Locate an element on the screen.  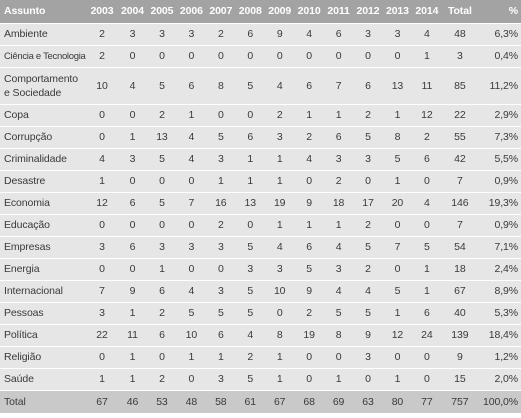
year-count-cell: 67 is located at coordinates (279, 401).